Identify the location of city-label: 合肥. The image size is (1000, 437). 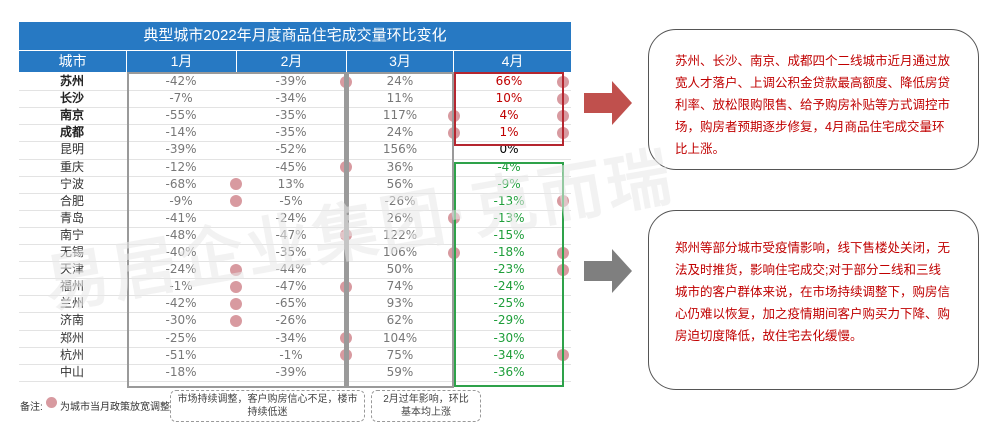
(72, 200).